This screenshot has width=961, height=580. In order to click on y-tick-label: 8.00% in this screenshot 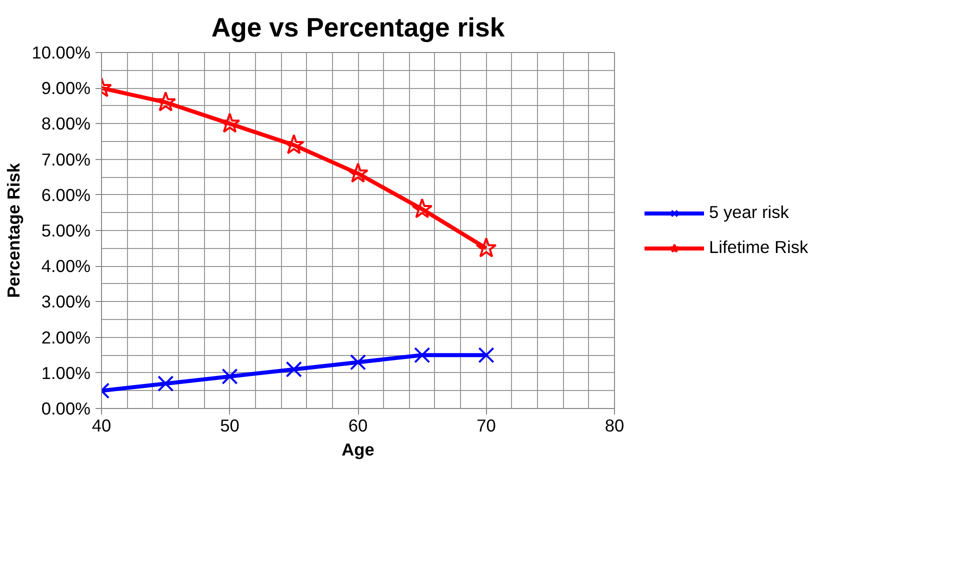, I will do `click(66, 124)`.